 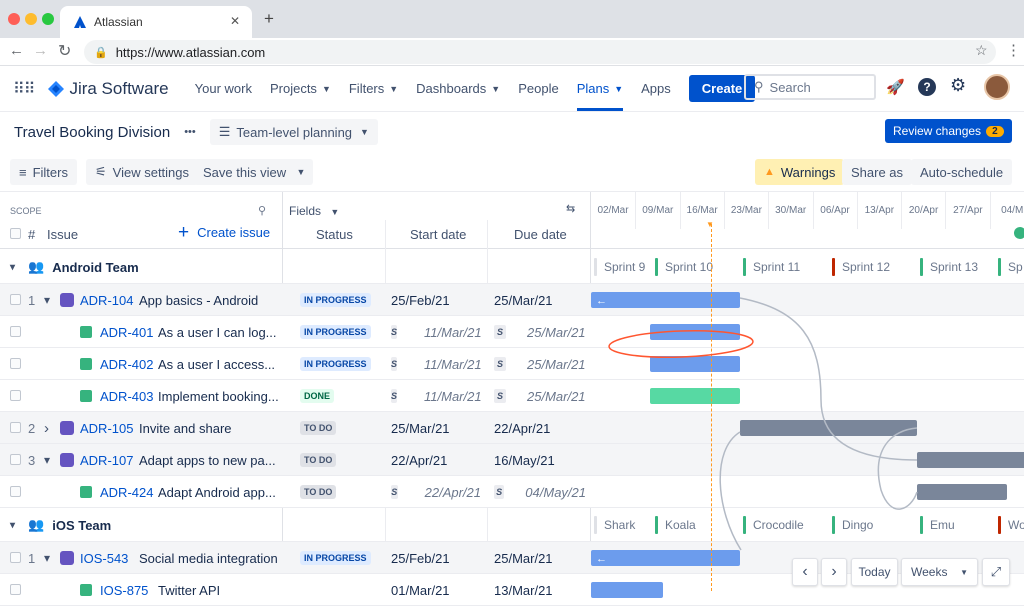 I want to click on fields-dropdown: Fields ▼, so click(x=314, y=211).